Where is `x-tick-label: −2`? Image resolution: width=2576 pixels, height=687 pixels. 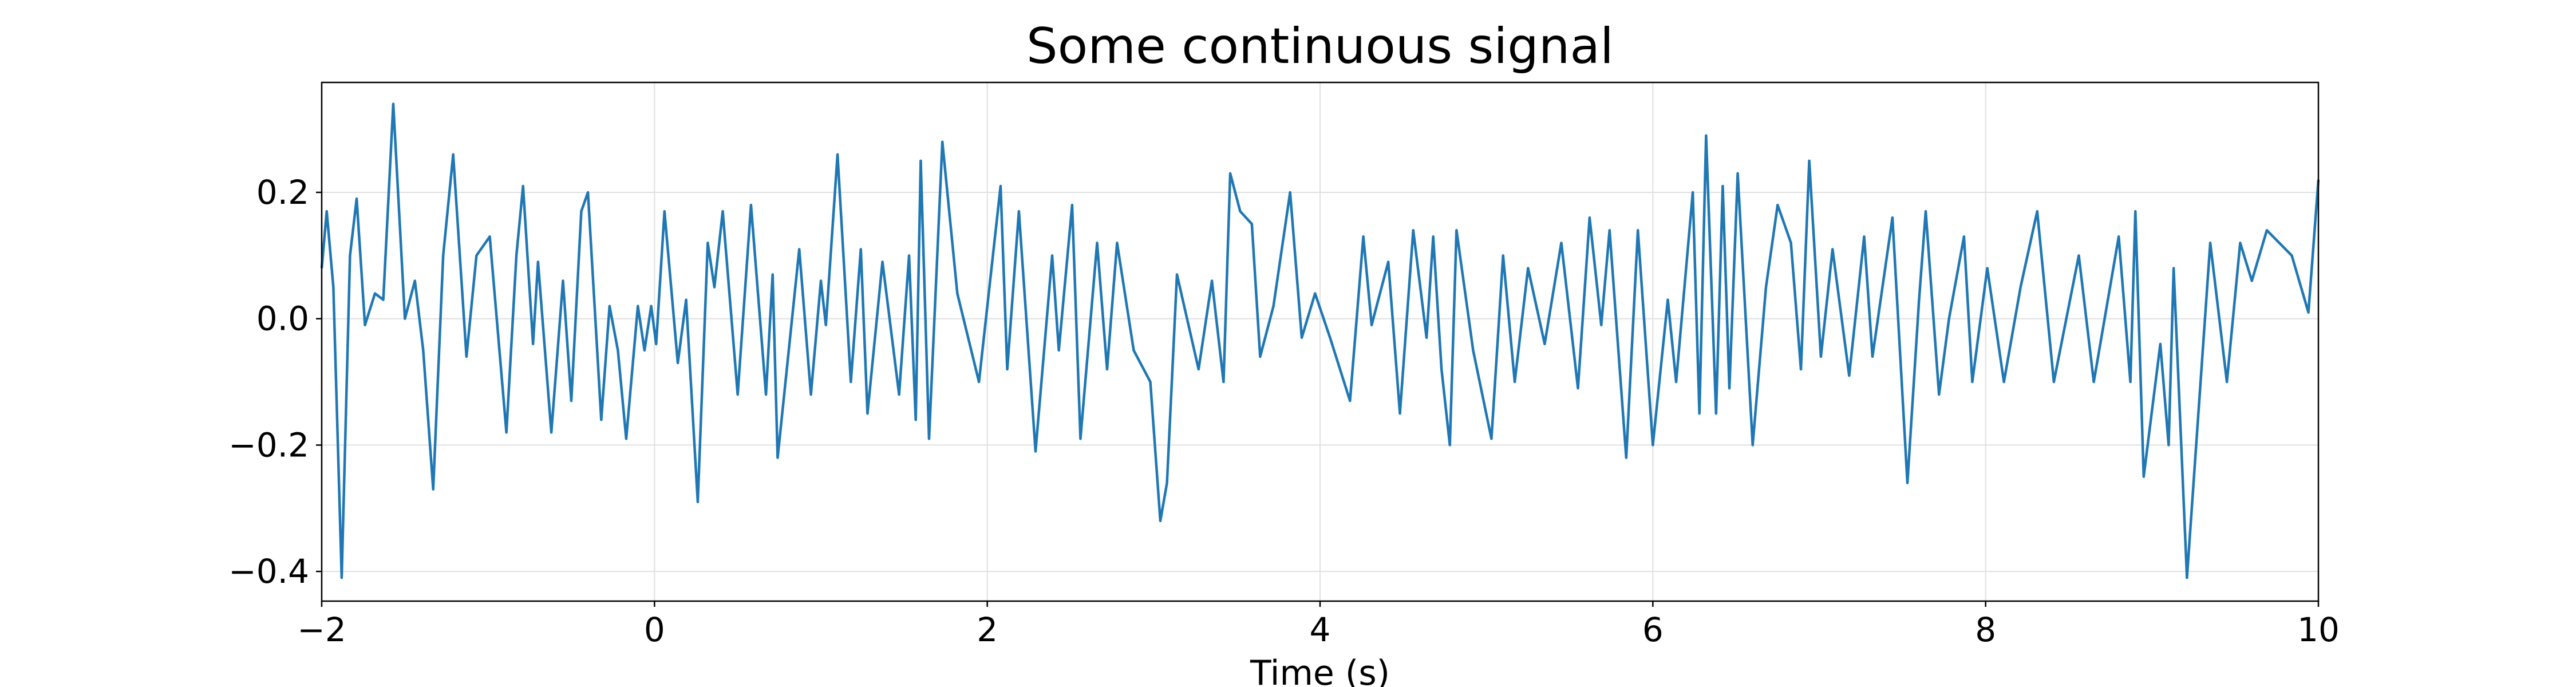 x-tick-label: −2 is located at coordinates (321, 629).